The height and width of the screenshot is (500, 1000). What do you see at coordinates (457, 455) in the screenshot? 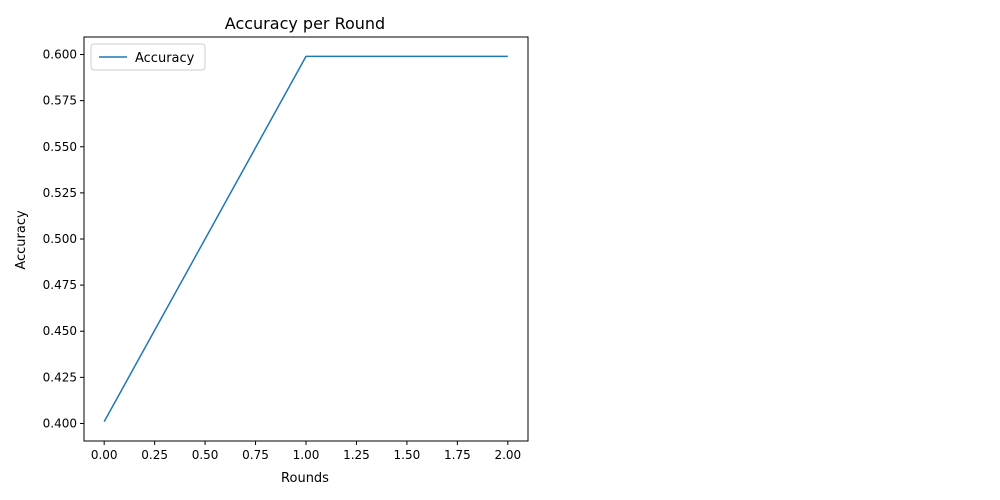
I see `x-tick-label: 1.75` at bounding box center [457, 455].